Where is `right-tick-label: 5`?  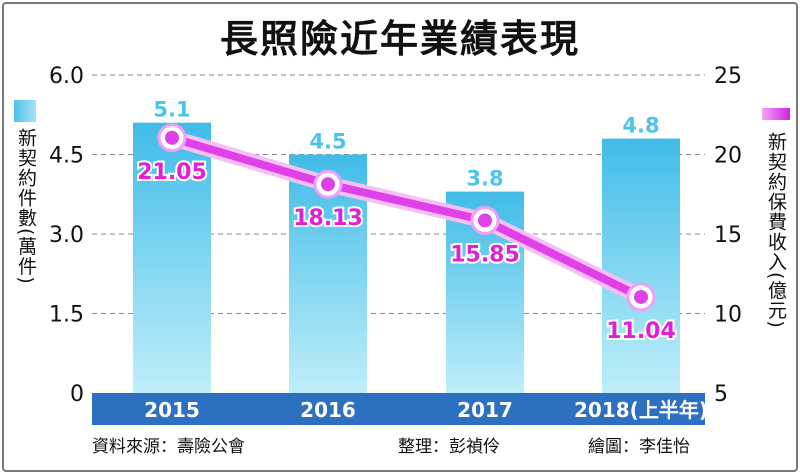 right-tick-label: 5 is located at coordinates (721, 394).